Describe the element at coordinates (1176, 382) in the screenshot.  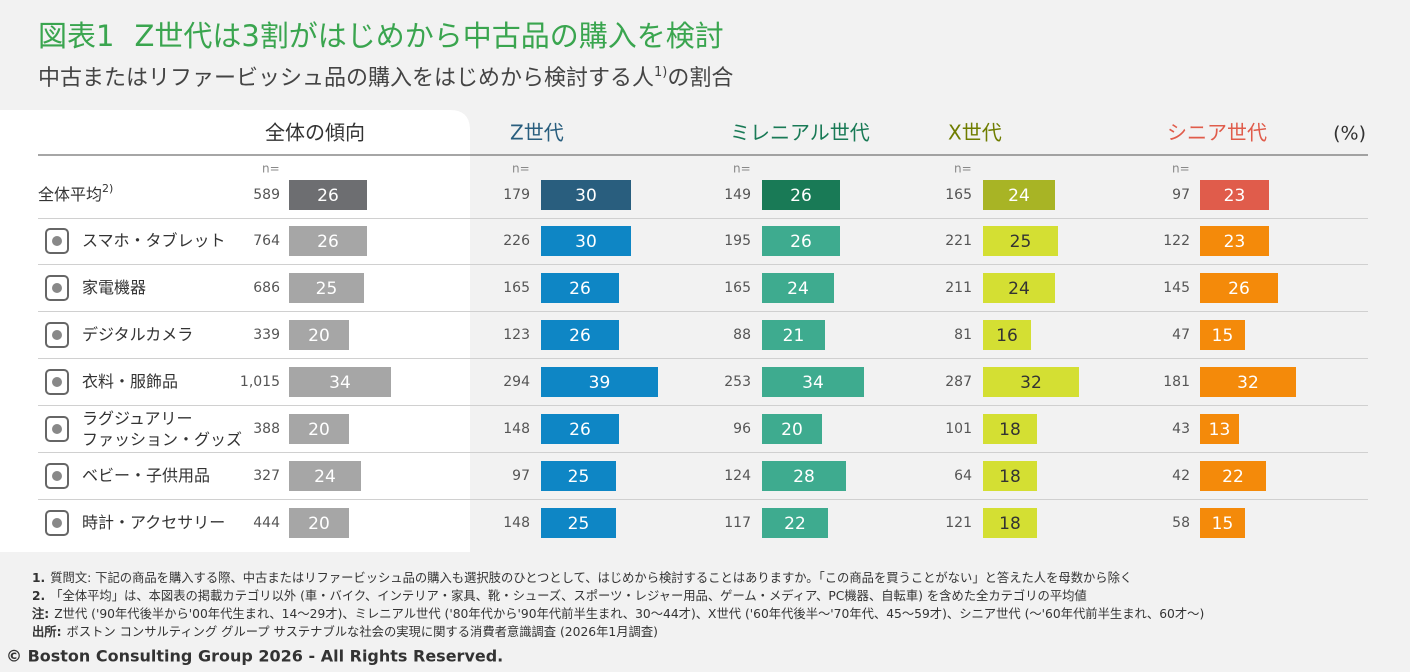
I see `n-value: 181` at that location.